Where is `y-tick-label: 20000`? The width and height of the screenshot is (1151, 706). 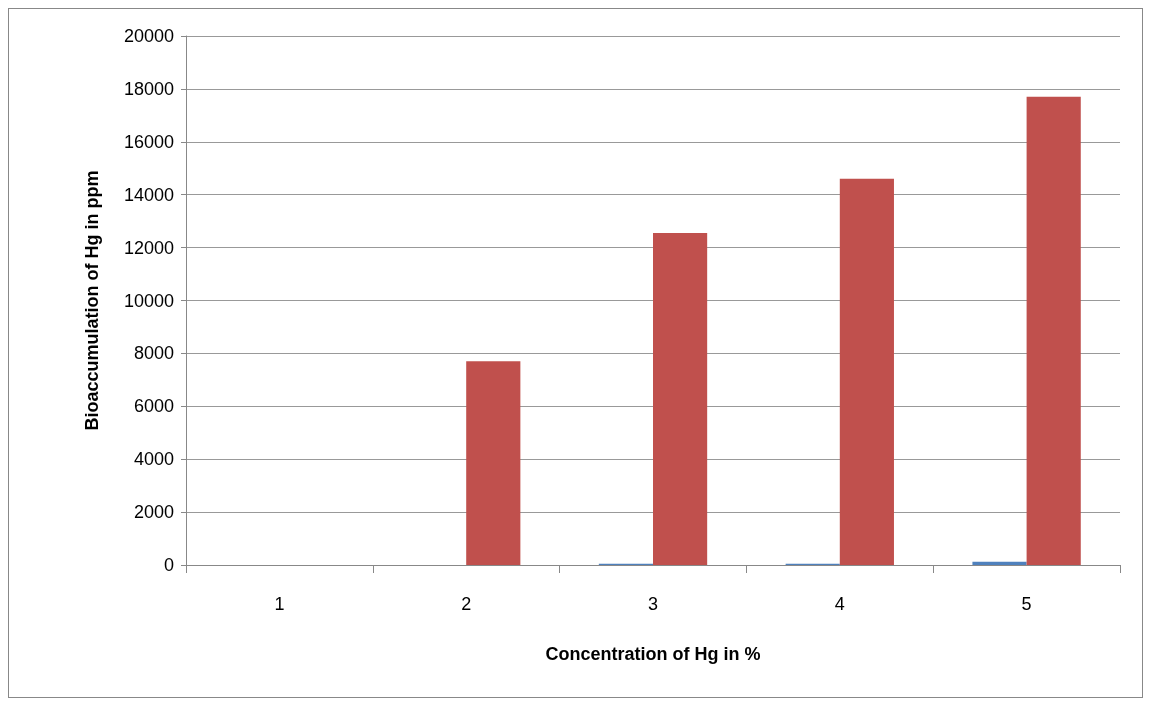 y-tick-label: 20000 is located at coordinates (148, 36).